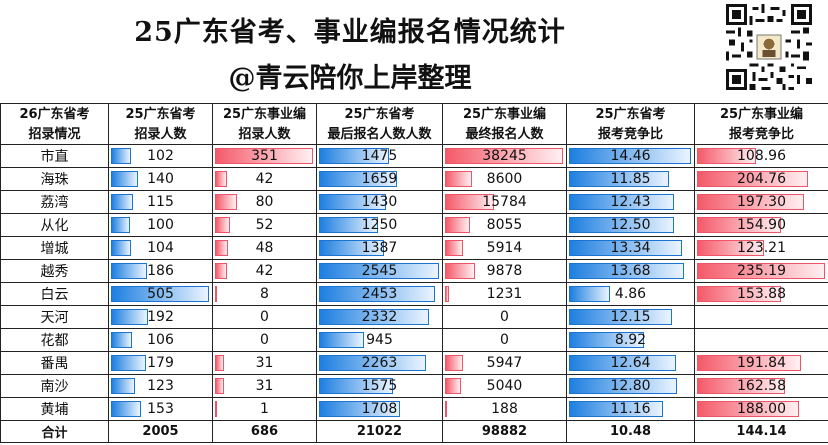 The image size is (828, 445). Describe the element at coordinates (504, 156) in the screenshot. I see `cell-value: 38245` at that location.